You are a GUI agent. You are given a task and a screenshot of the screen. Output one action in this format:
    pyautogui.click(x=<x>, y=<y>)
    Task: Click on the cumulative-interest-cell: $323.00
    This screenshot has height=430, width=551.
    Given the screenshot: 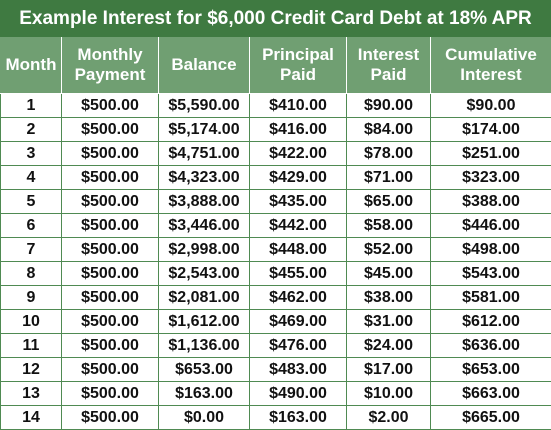 What is the action you would take?
    pyautogui.click(x=491, y=178)
    